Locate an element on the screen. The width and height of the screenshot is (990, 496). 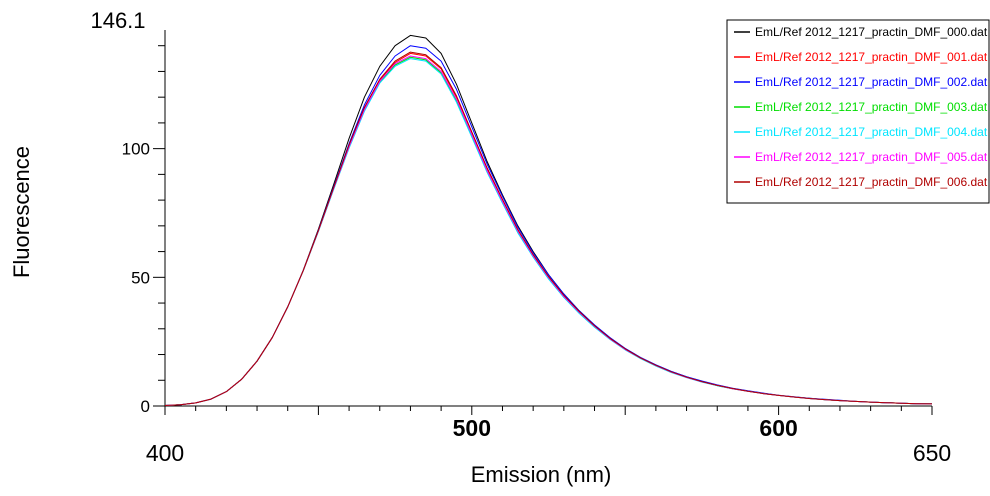
legend-box is located at coordinates (858, 111).